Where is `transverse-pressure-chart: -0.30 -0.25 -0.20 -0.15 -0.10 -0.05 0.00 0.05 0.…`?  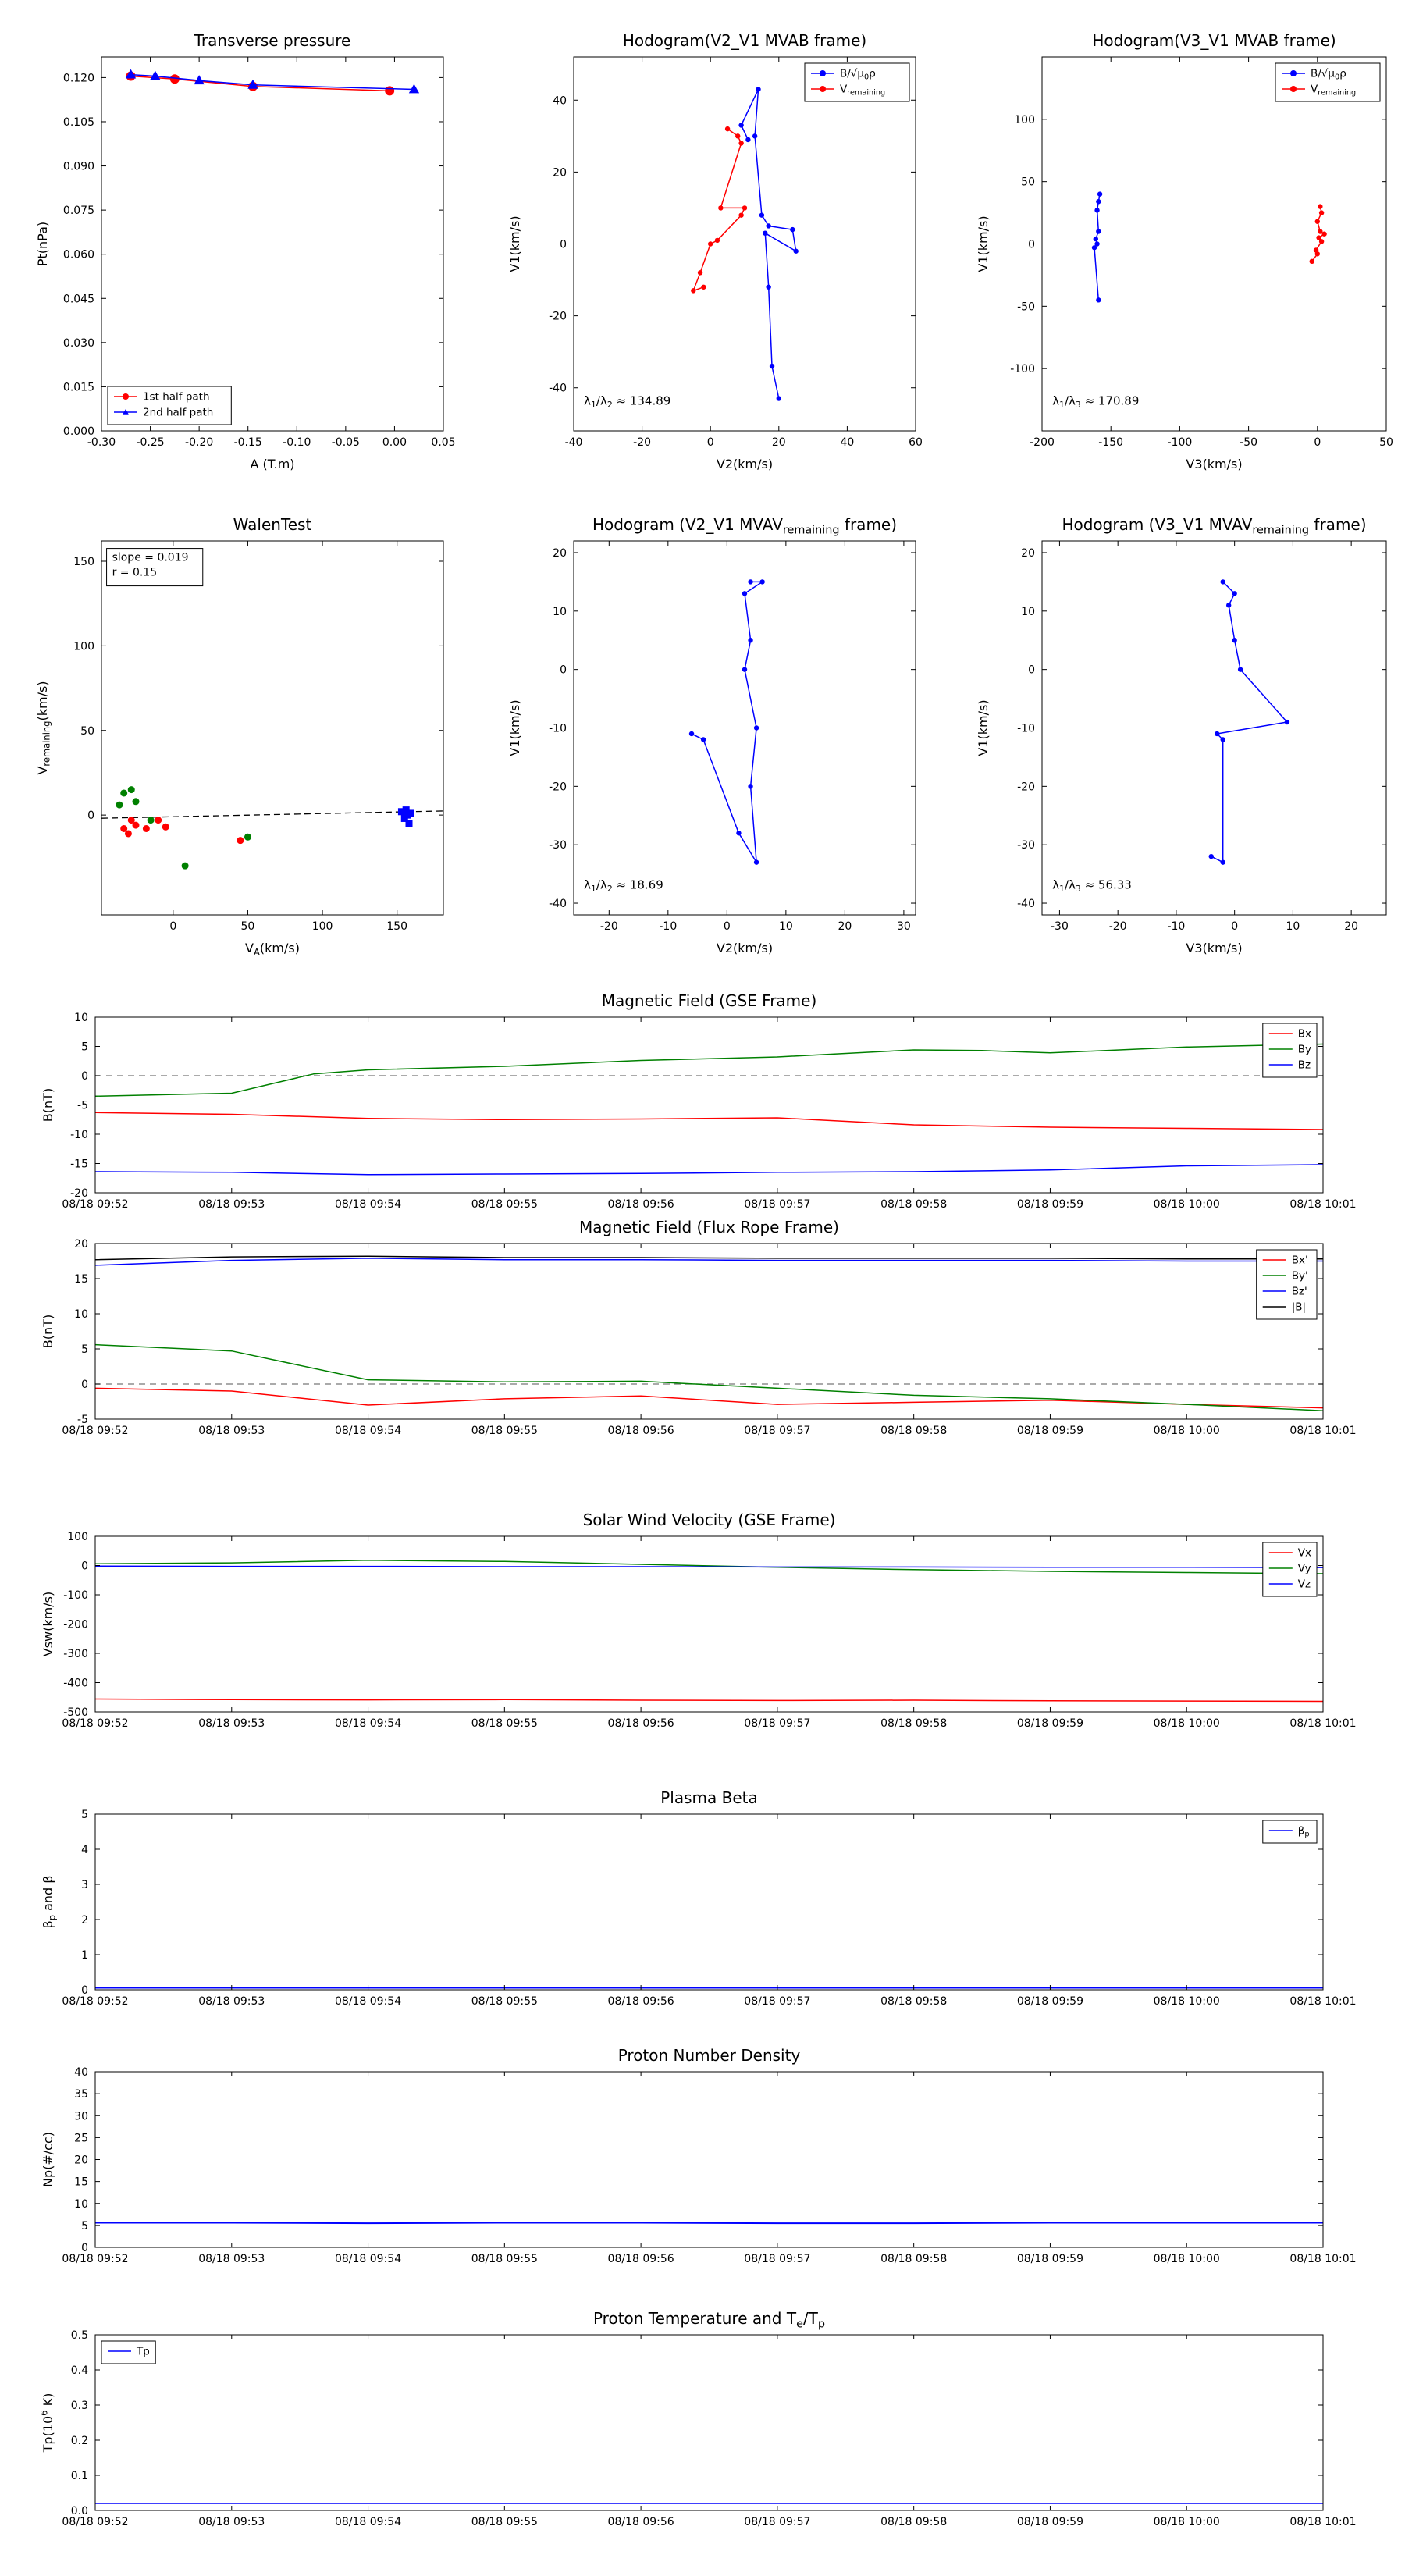
transverse-pressure-chart: -0.30 -0.25 -0.20 -0.15 -0.10 -0.05 0.00 0.05 0.… is located at coordinates (241, 252).